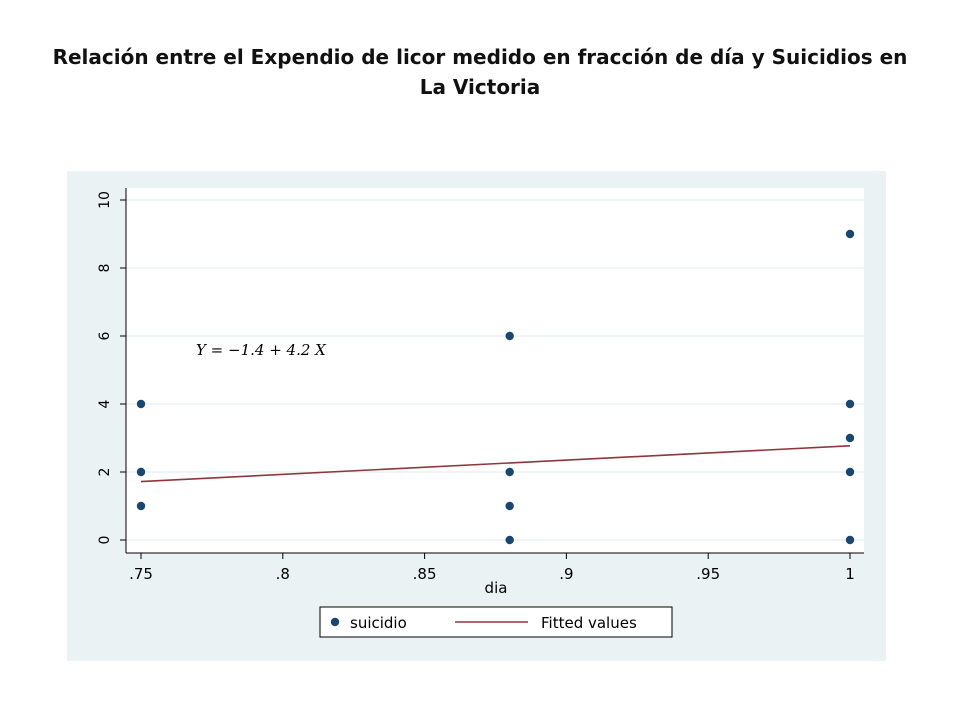 This screenshot has height=720, width=960. What do you see at coordinates (105, 403) in the screenshot?
I see `y-tick-label: 4` at bounding box center [105, 403].